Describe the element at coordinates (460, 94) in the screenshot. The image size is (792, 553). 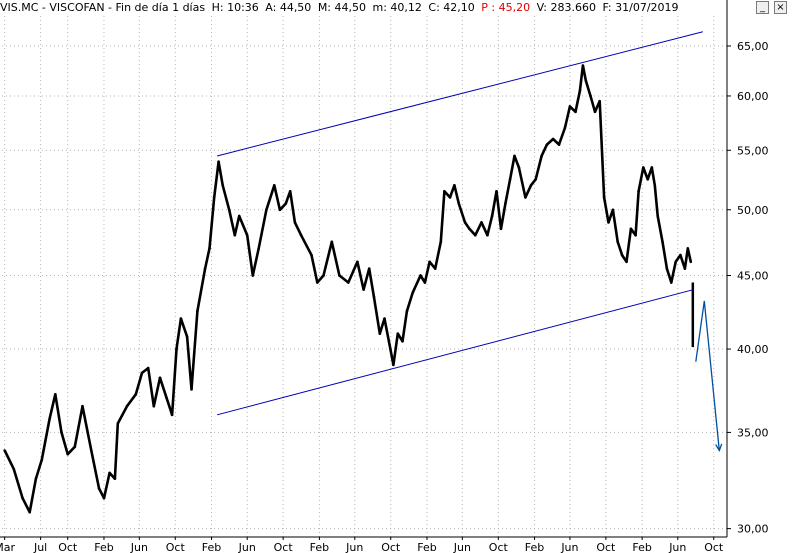
I see `upper-channel-line` at that location.